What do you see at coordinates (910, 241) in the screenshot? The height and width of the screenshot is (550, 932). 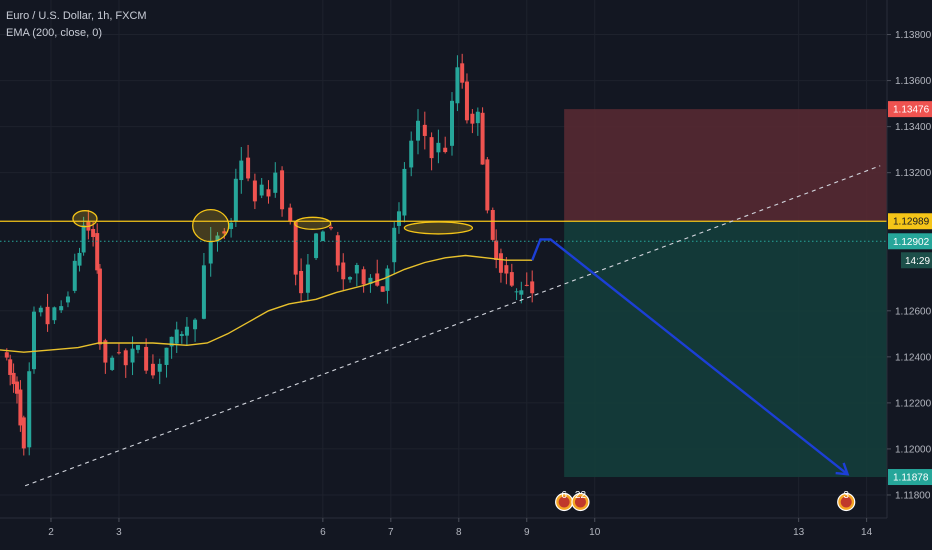 I see `current-price-tag` at bounding box center [910, 241].